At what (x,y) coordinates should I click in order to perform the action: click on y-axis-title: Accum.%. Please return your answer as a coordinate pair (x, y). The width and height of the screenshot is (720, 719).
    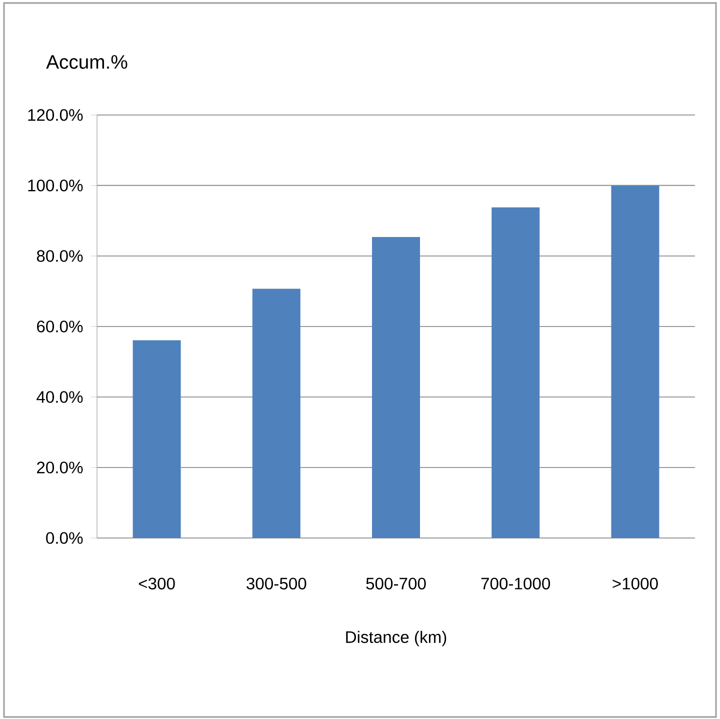
    Looking at the image, I should click on (87, 62).